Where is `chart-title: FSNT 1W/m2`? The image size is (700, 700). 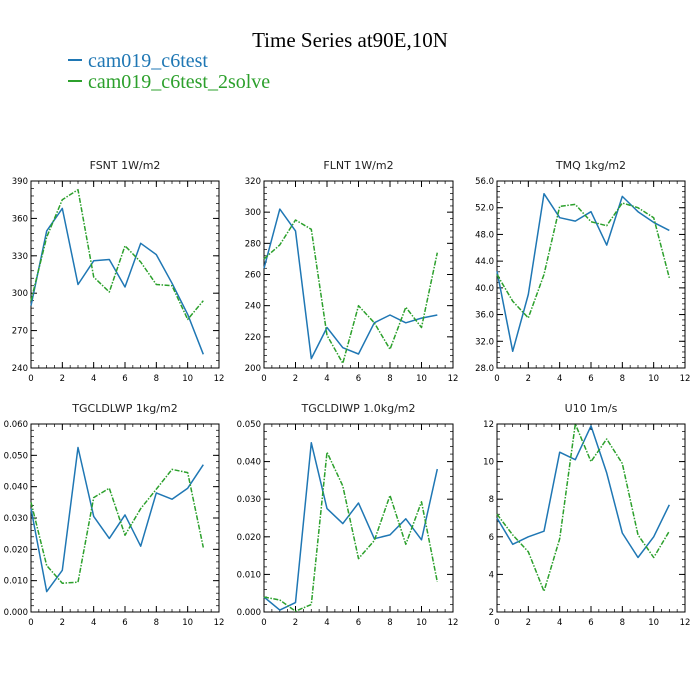
chart-title: FSNT 1W/m2 is located at coordinates (125, 165).